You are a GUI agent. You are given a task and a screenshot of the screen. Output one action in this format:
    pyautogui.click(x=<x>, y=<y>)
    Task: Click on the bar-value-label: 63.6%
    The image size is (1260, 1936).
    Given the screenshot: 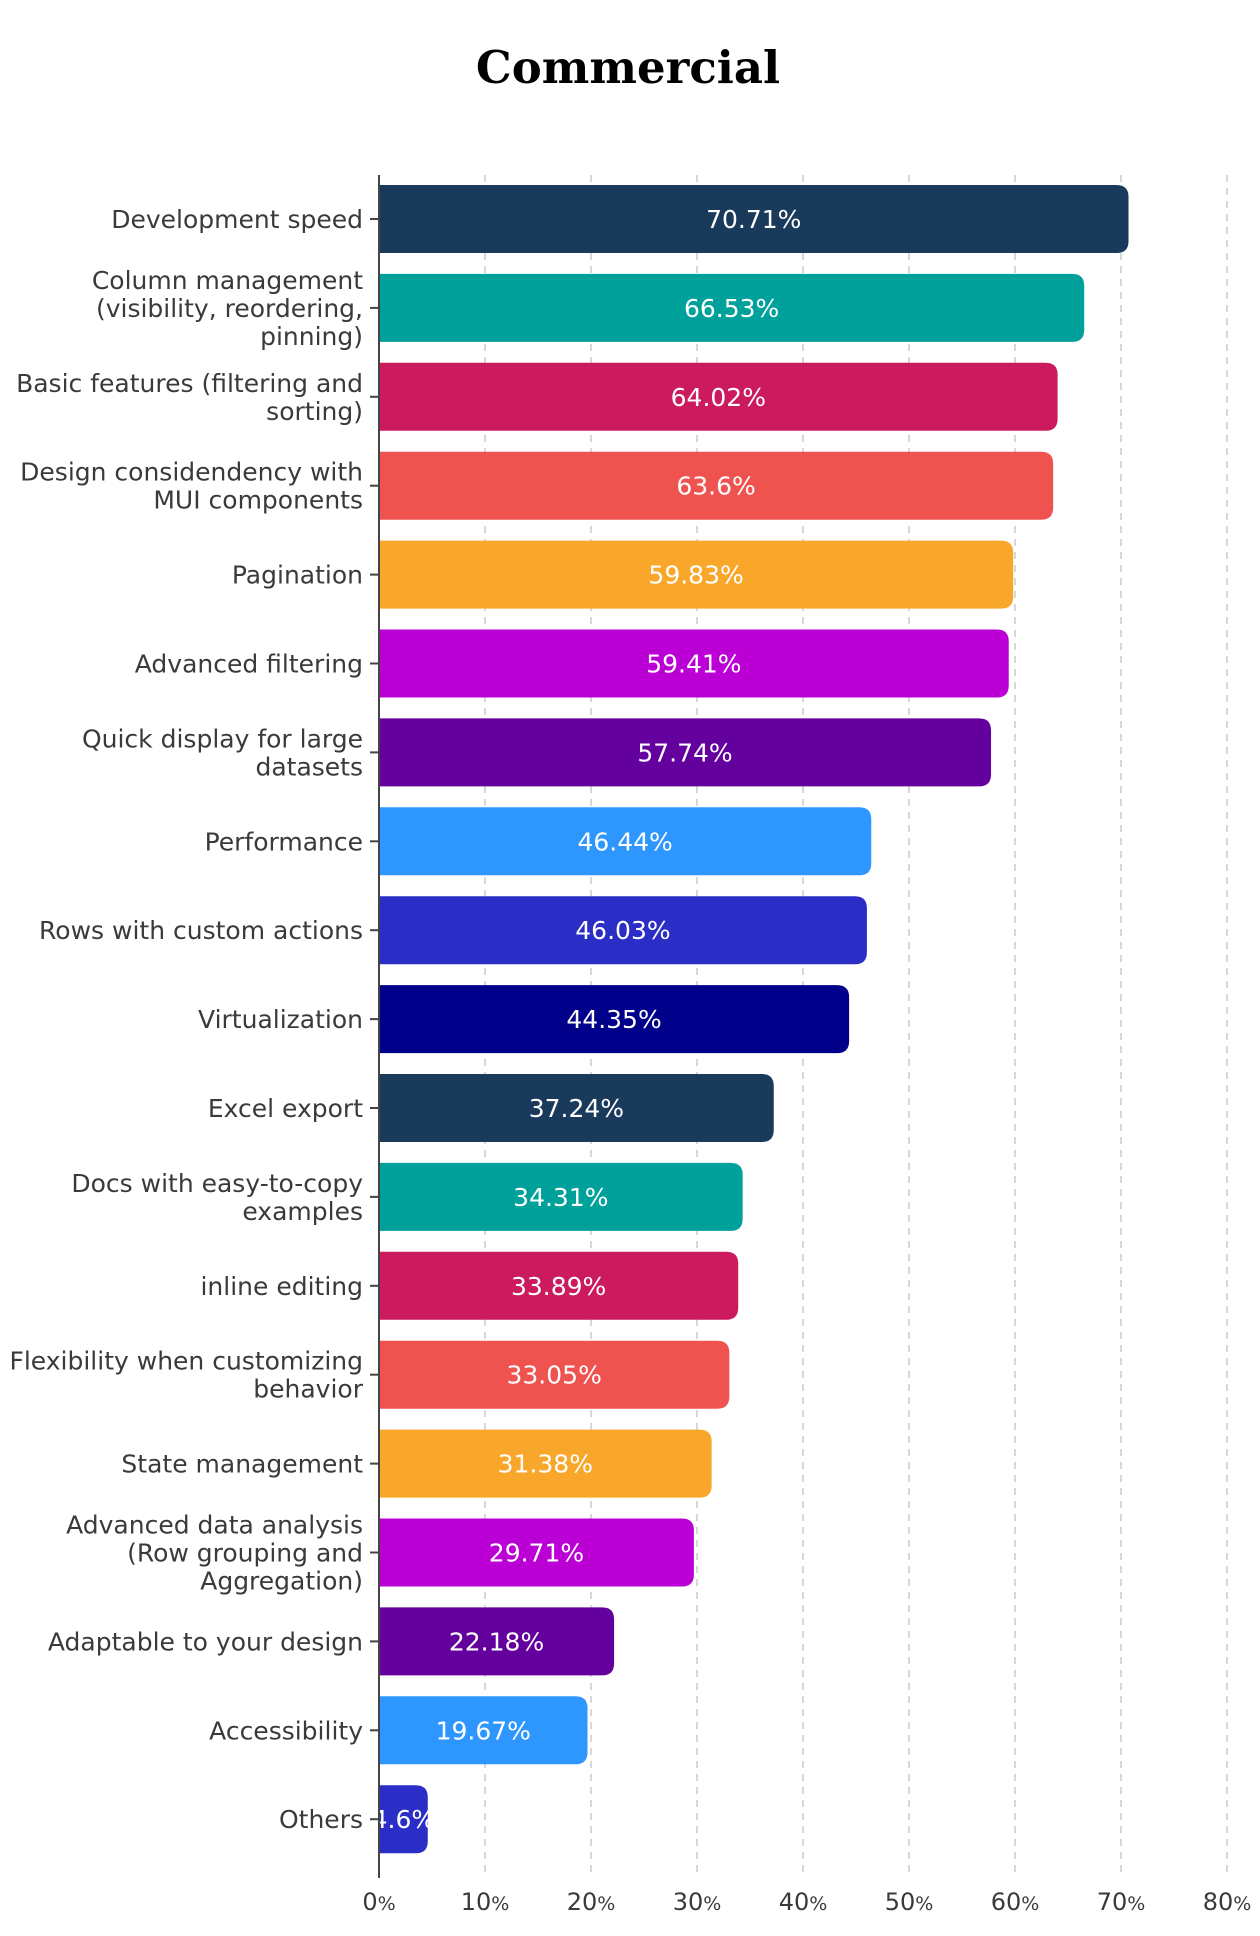 What is the action you would take?
    pyautogui.click(x=715, y=486)
    